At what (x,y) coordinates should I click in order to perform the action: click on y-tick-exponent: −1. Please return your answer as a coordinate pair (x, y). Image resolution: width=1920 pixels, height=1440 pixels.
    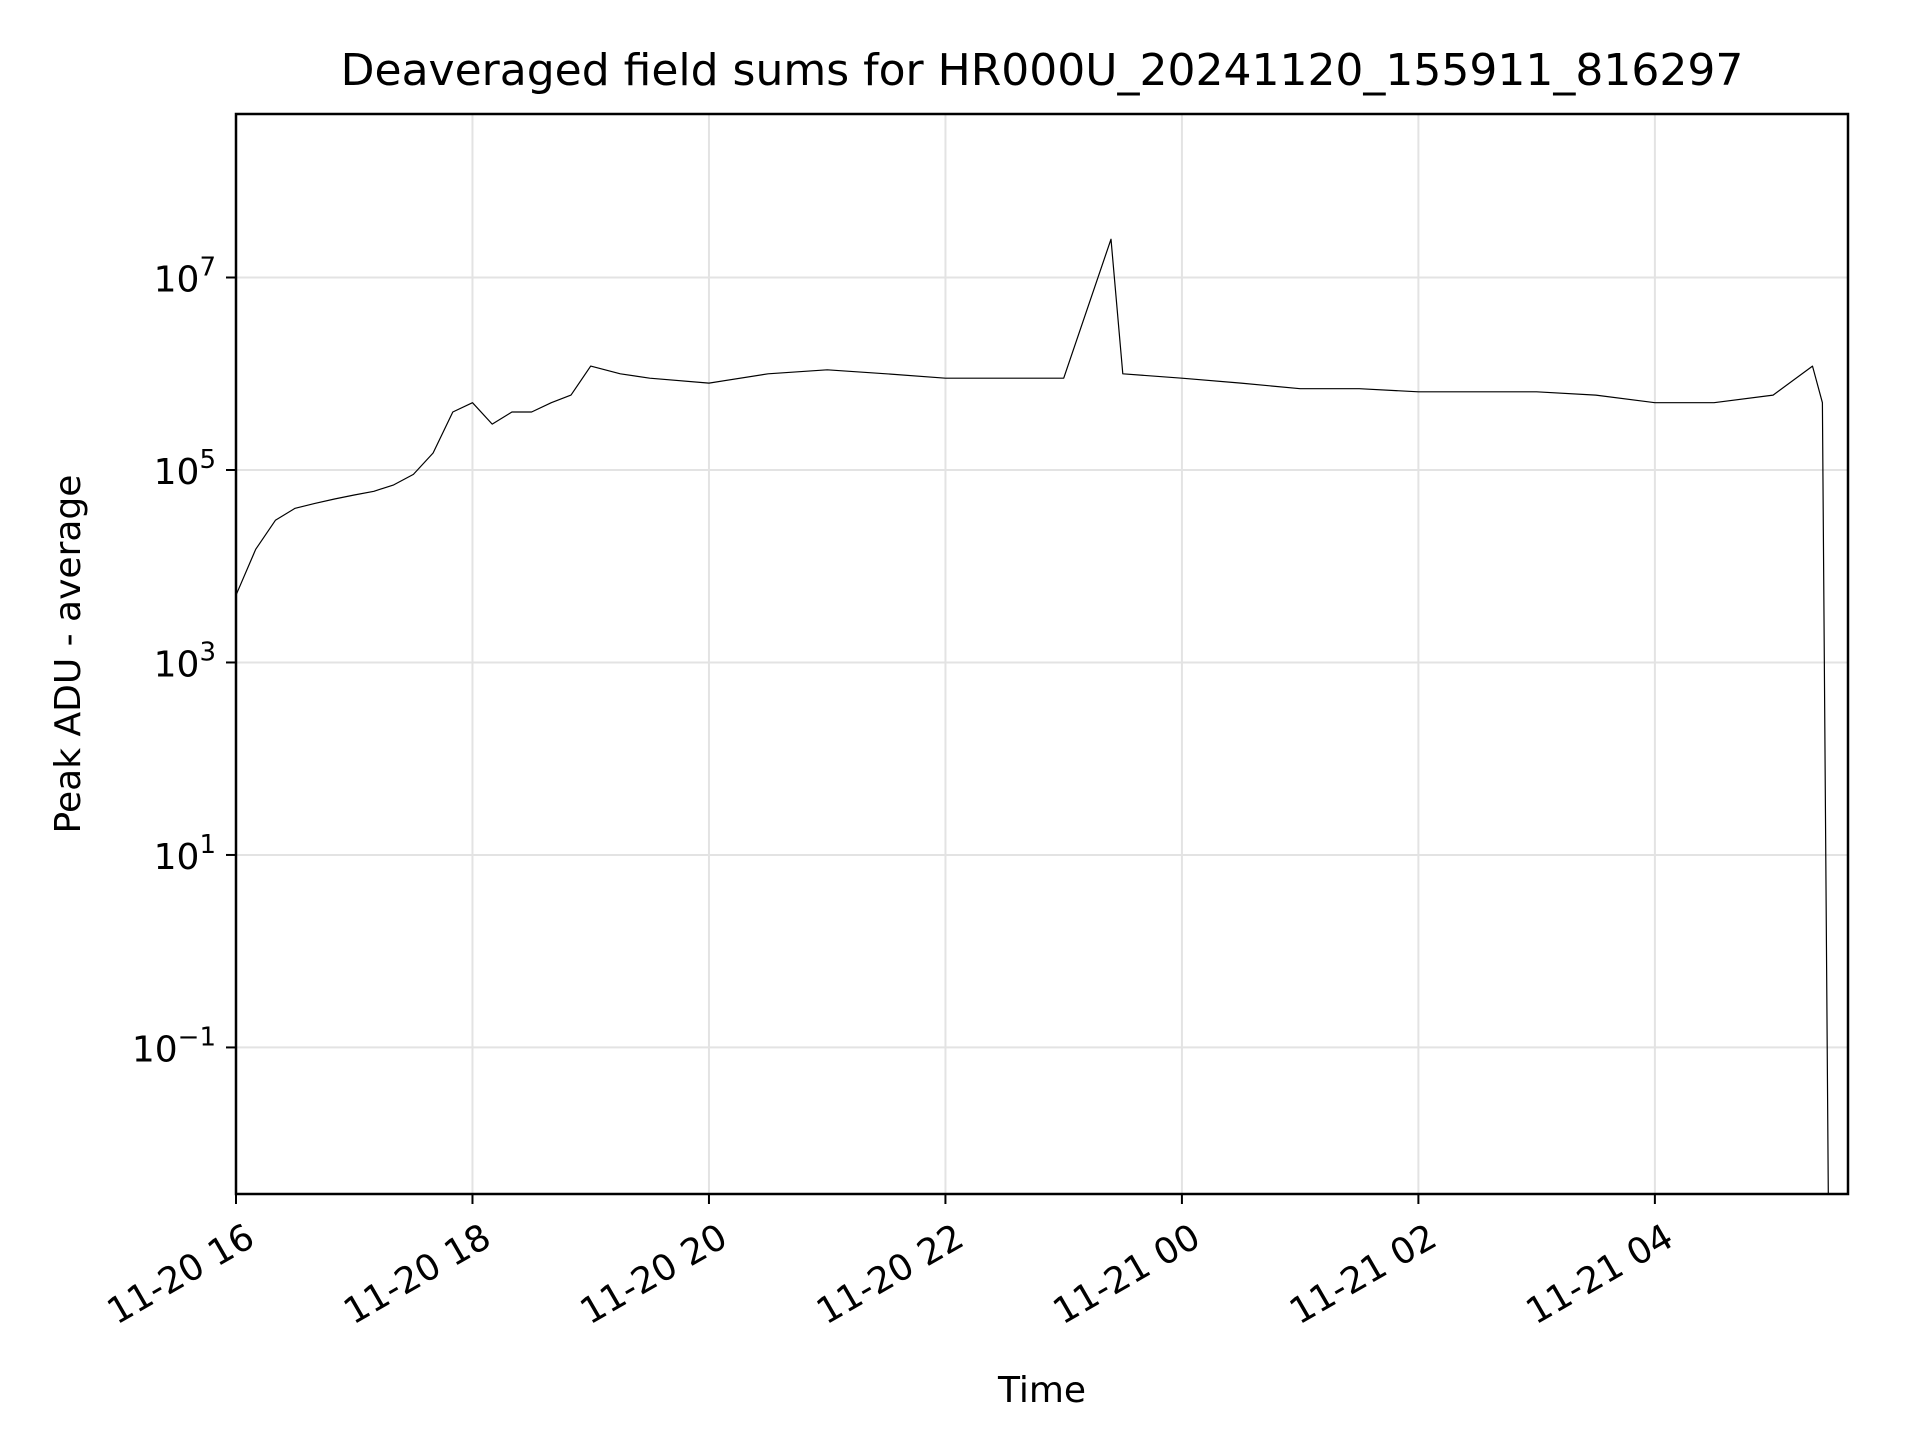
    Looking at the image, I should click on (197, 1037).